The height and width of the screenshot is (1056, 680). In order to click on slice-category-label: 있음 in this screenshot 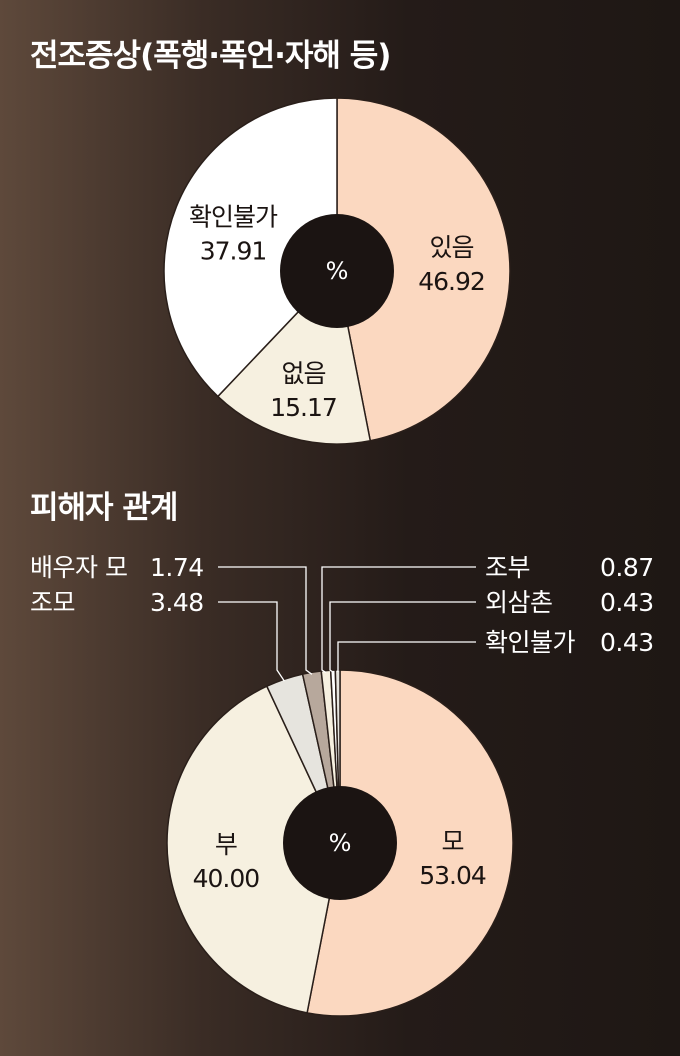, I will do `click(451, 247)`.